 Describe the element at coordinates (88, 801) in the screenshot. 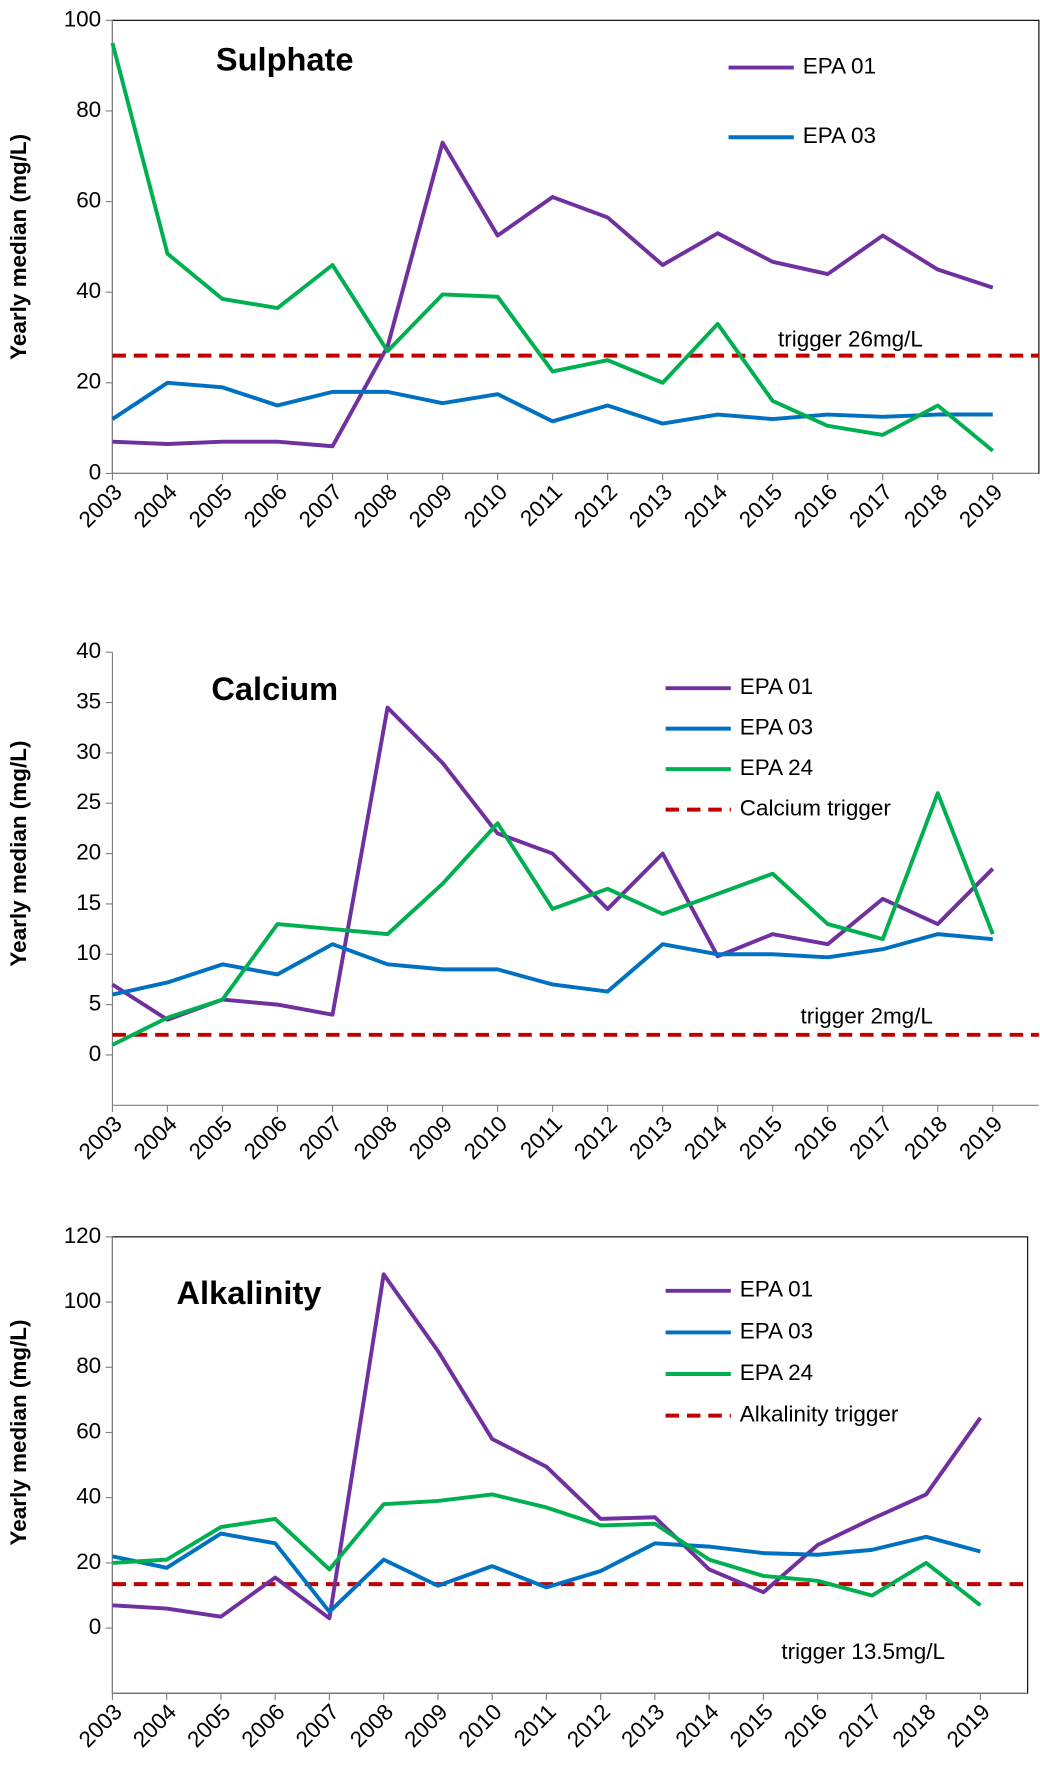

I see `y-tick-label: 25` at that location.